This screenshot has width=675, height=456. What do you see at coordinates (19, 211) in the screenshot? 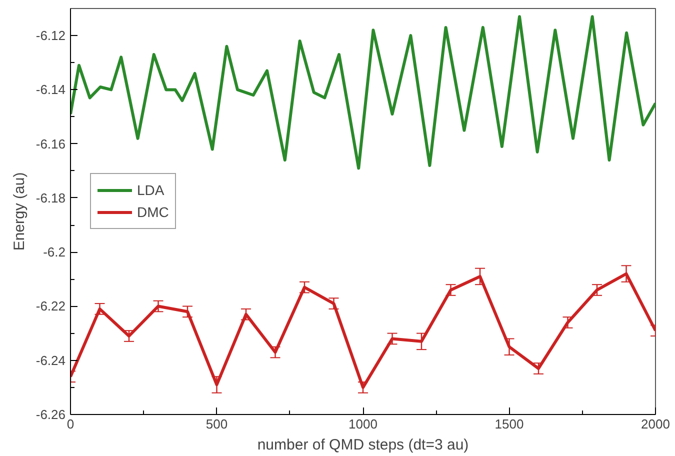
I see `y-axis-title: Energy (au)` at bounding box center [19, 211].